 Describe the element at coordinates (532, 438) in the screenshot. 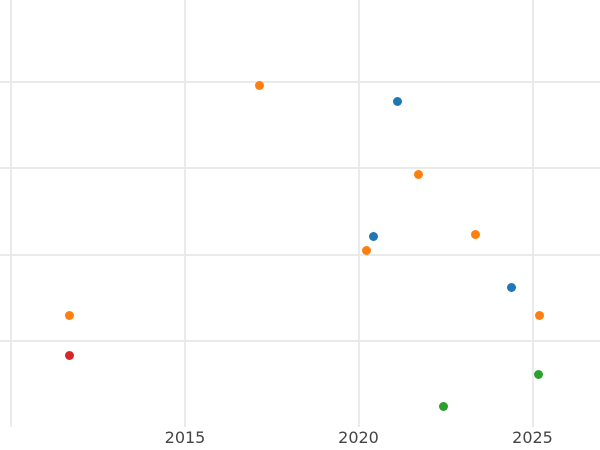

I see `x-axis-tick-label: 2025` at that location.